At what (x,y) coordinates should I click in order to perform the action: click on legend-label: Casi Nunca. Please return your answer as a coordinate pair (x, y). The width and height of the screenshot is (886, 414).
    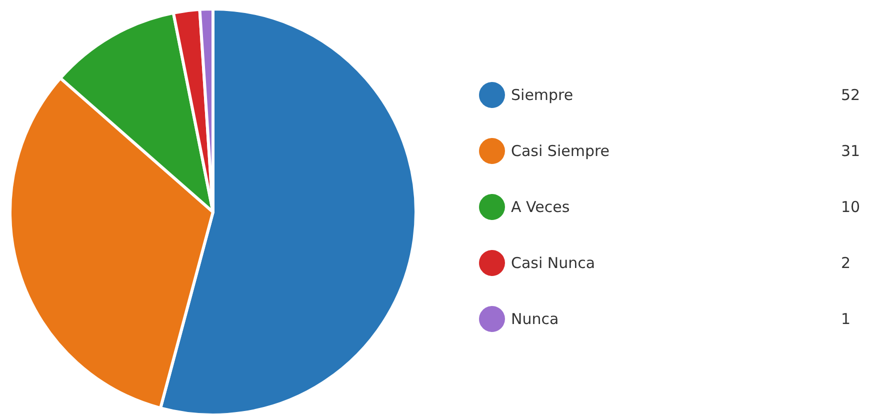
    Looking at the image, I should click on (553, 263).